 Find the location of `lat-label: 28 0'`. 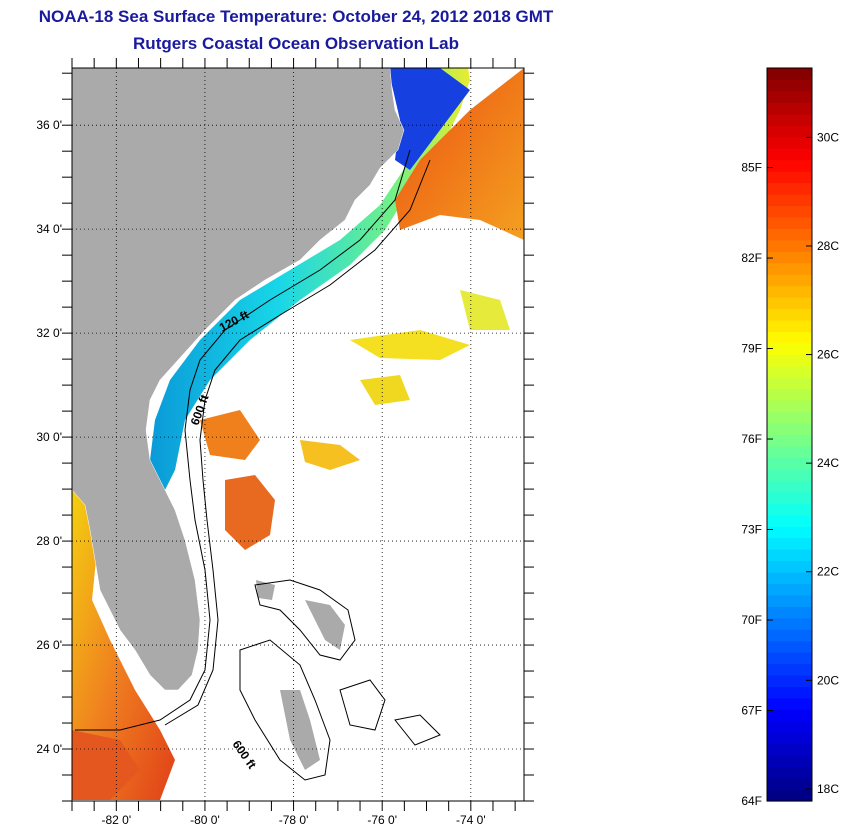

lat-label: 28 0' is located at coordinates (49, 541).